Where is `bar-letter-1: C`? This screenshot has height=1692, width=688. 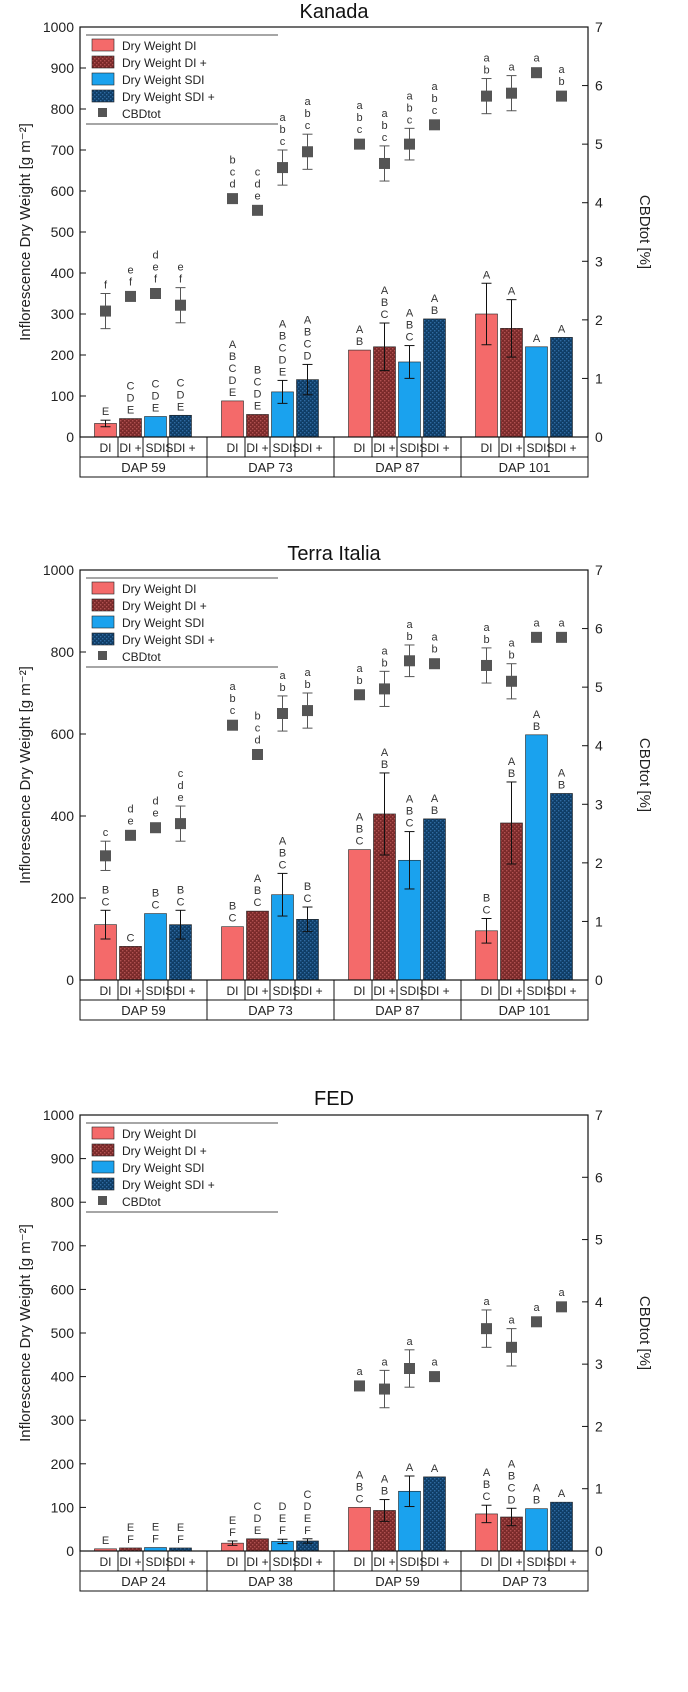 bar-letter-1: C is located at coordinates (258, 382).